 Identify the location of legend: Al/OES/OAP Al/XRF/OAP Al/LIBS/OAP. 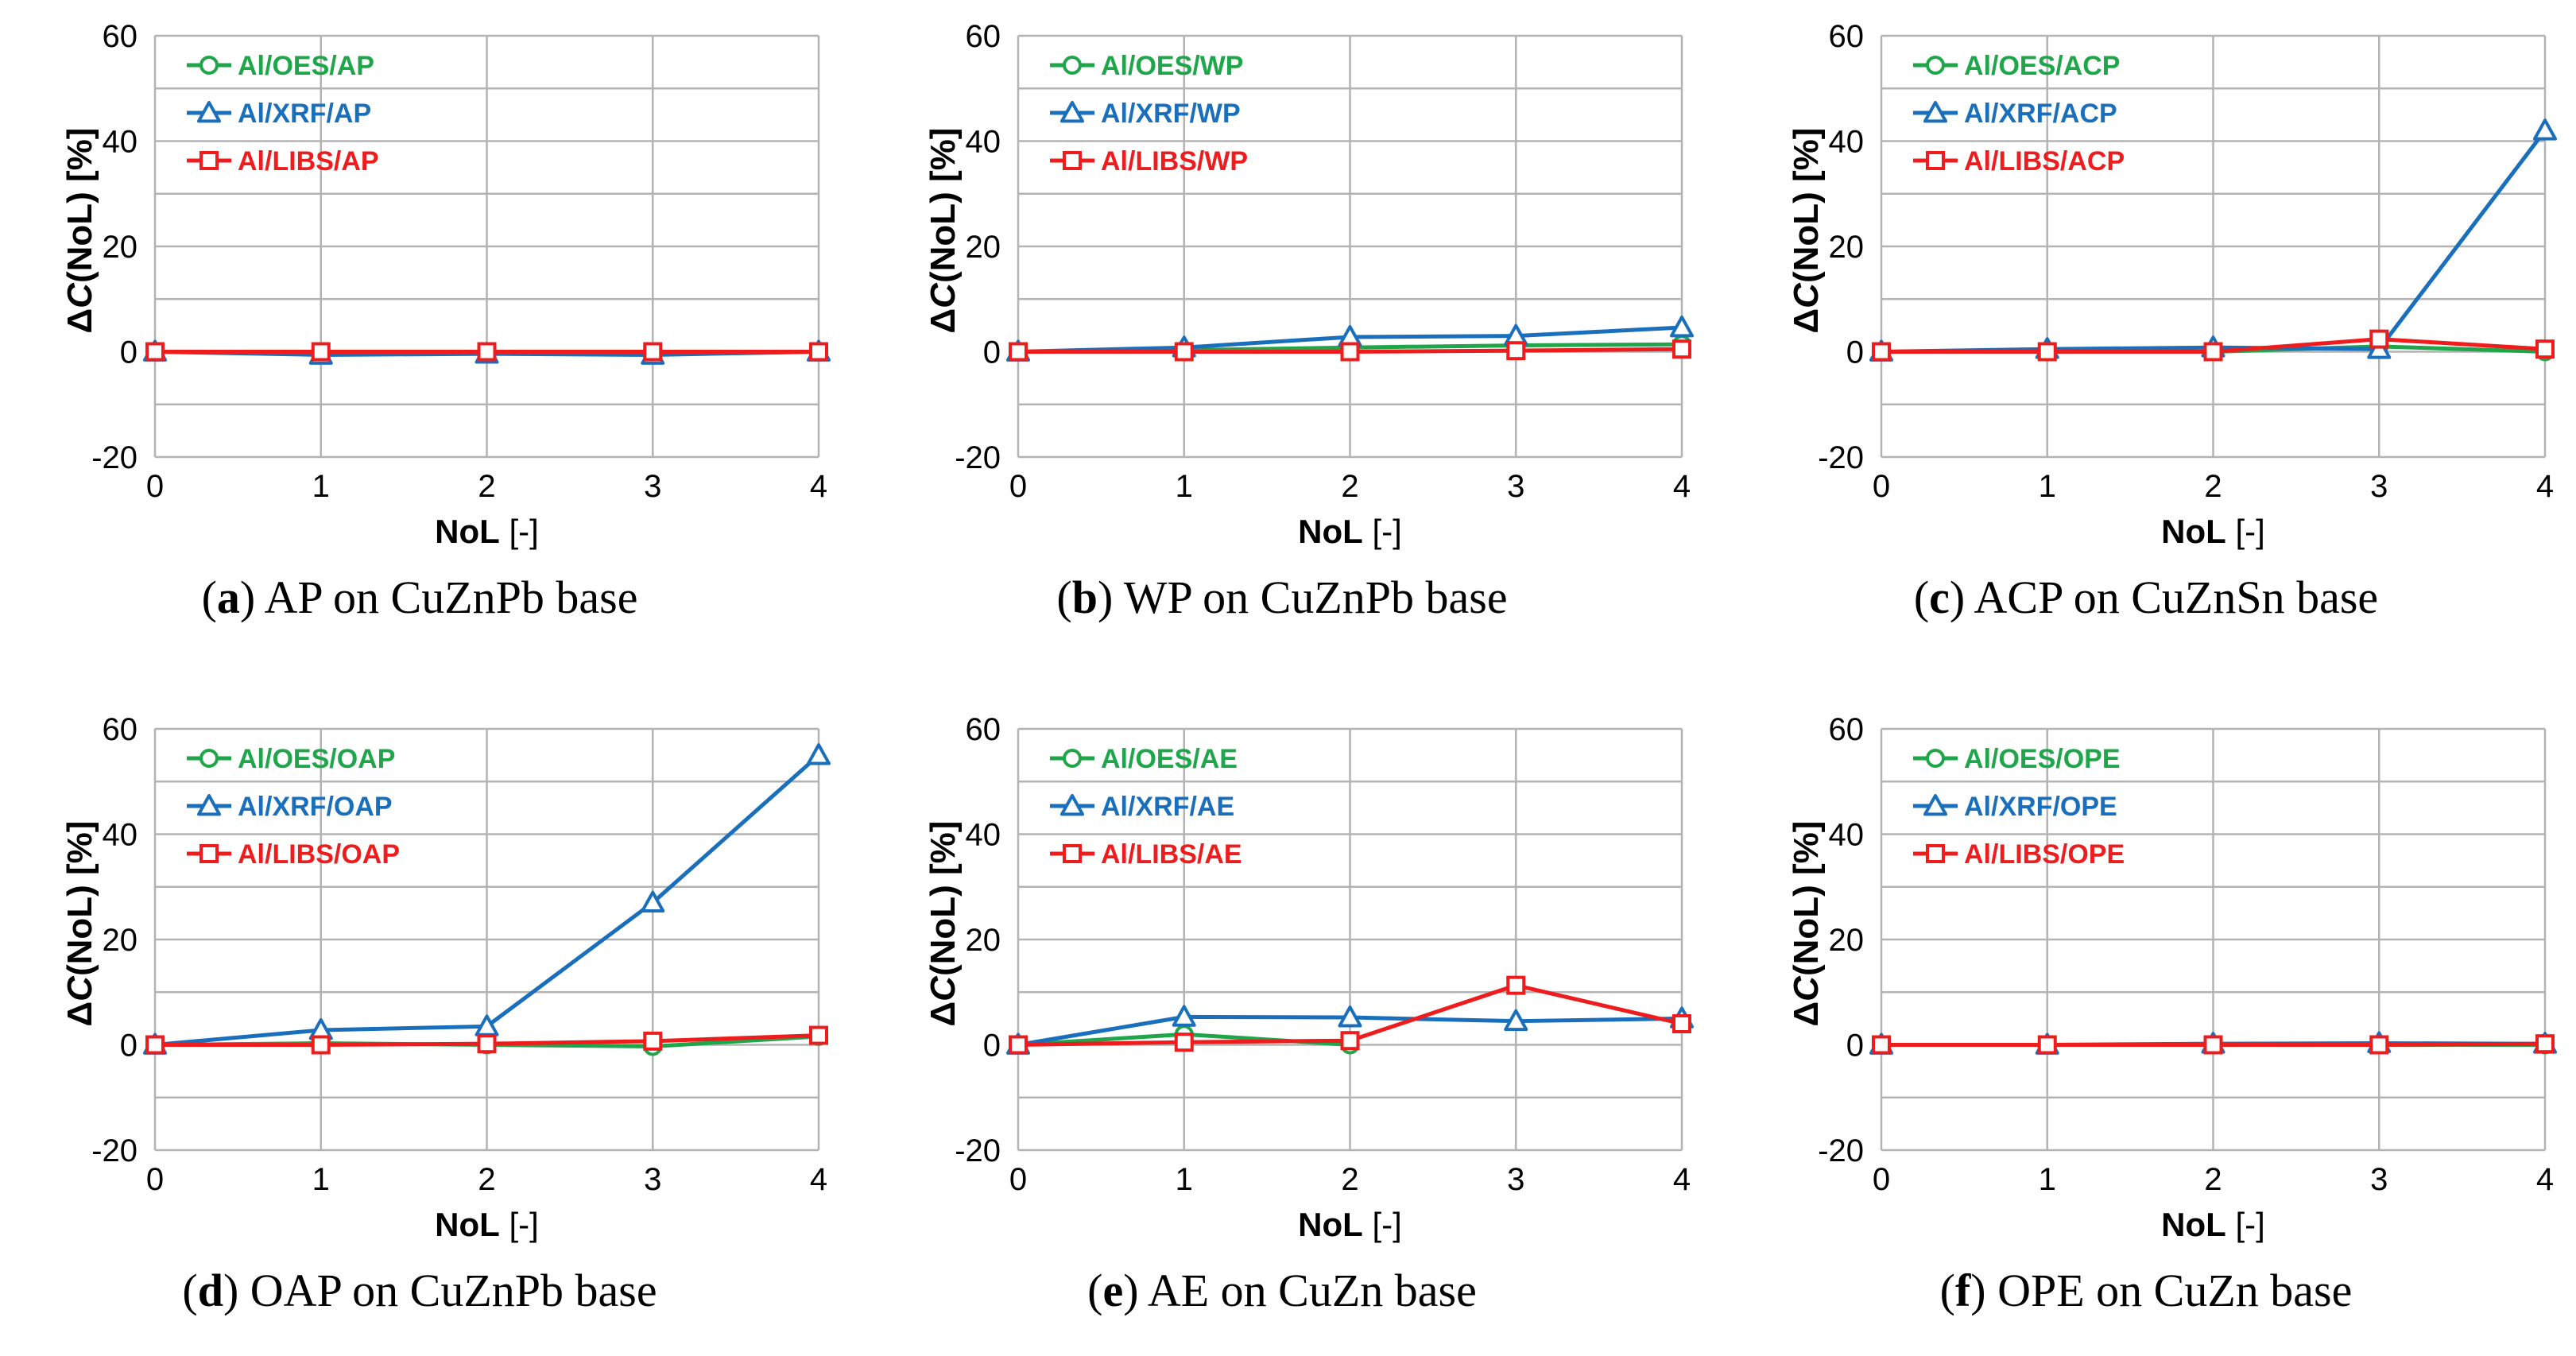
(293, 807).